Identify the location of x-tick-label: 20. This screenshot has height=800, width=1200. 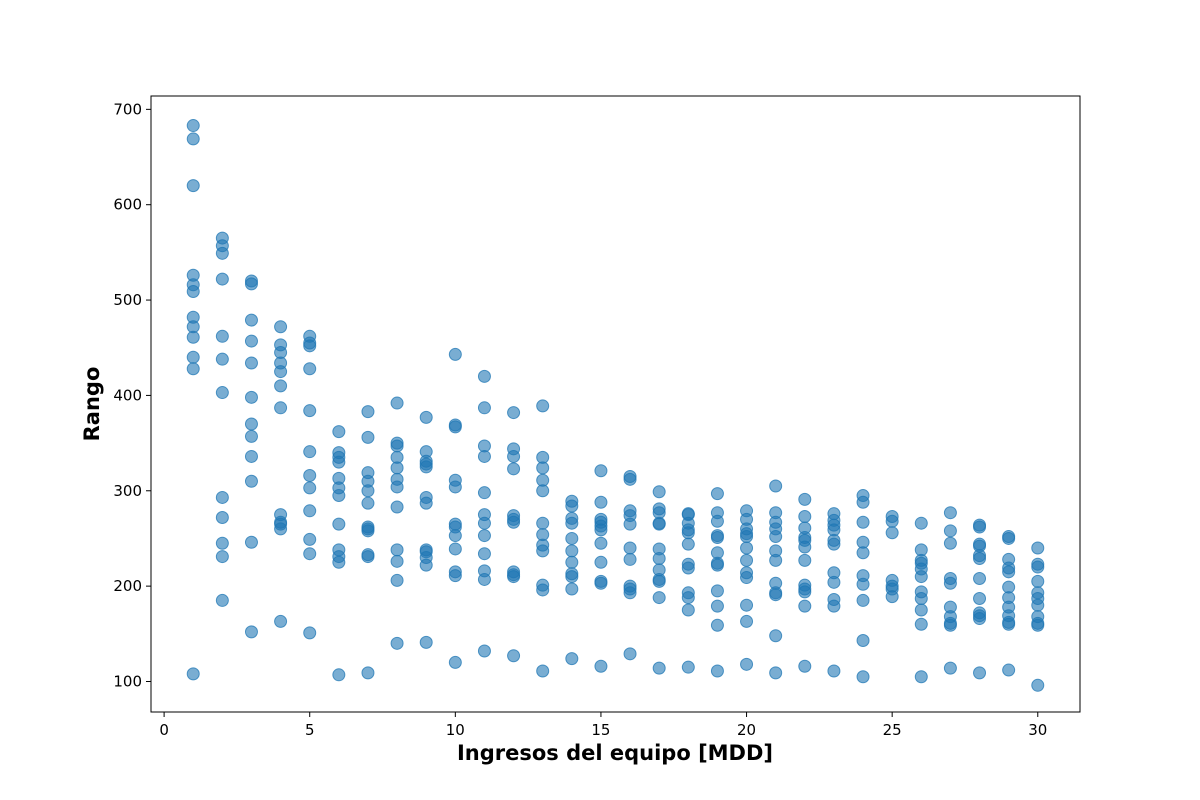
(746, 730).